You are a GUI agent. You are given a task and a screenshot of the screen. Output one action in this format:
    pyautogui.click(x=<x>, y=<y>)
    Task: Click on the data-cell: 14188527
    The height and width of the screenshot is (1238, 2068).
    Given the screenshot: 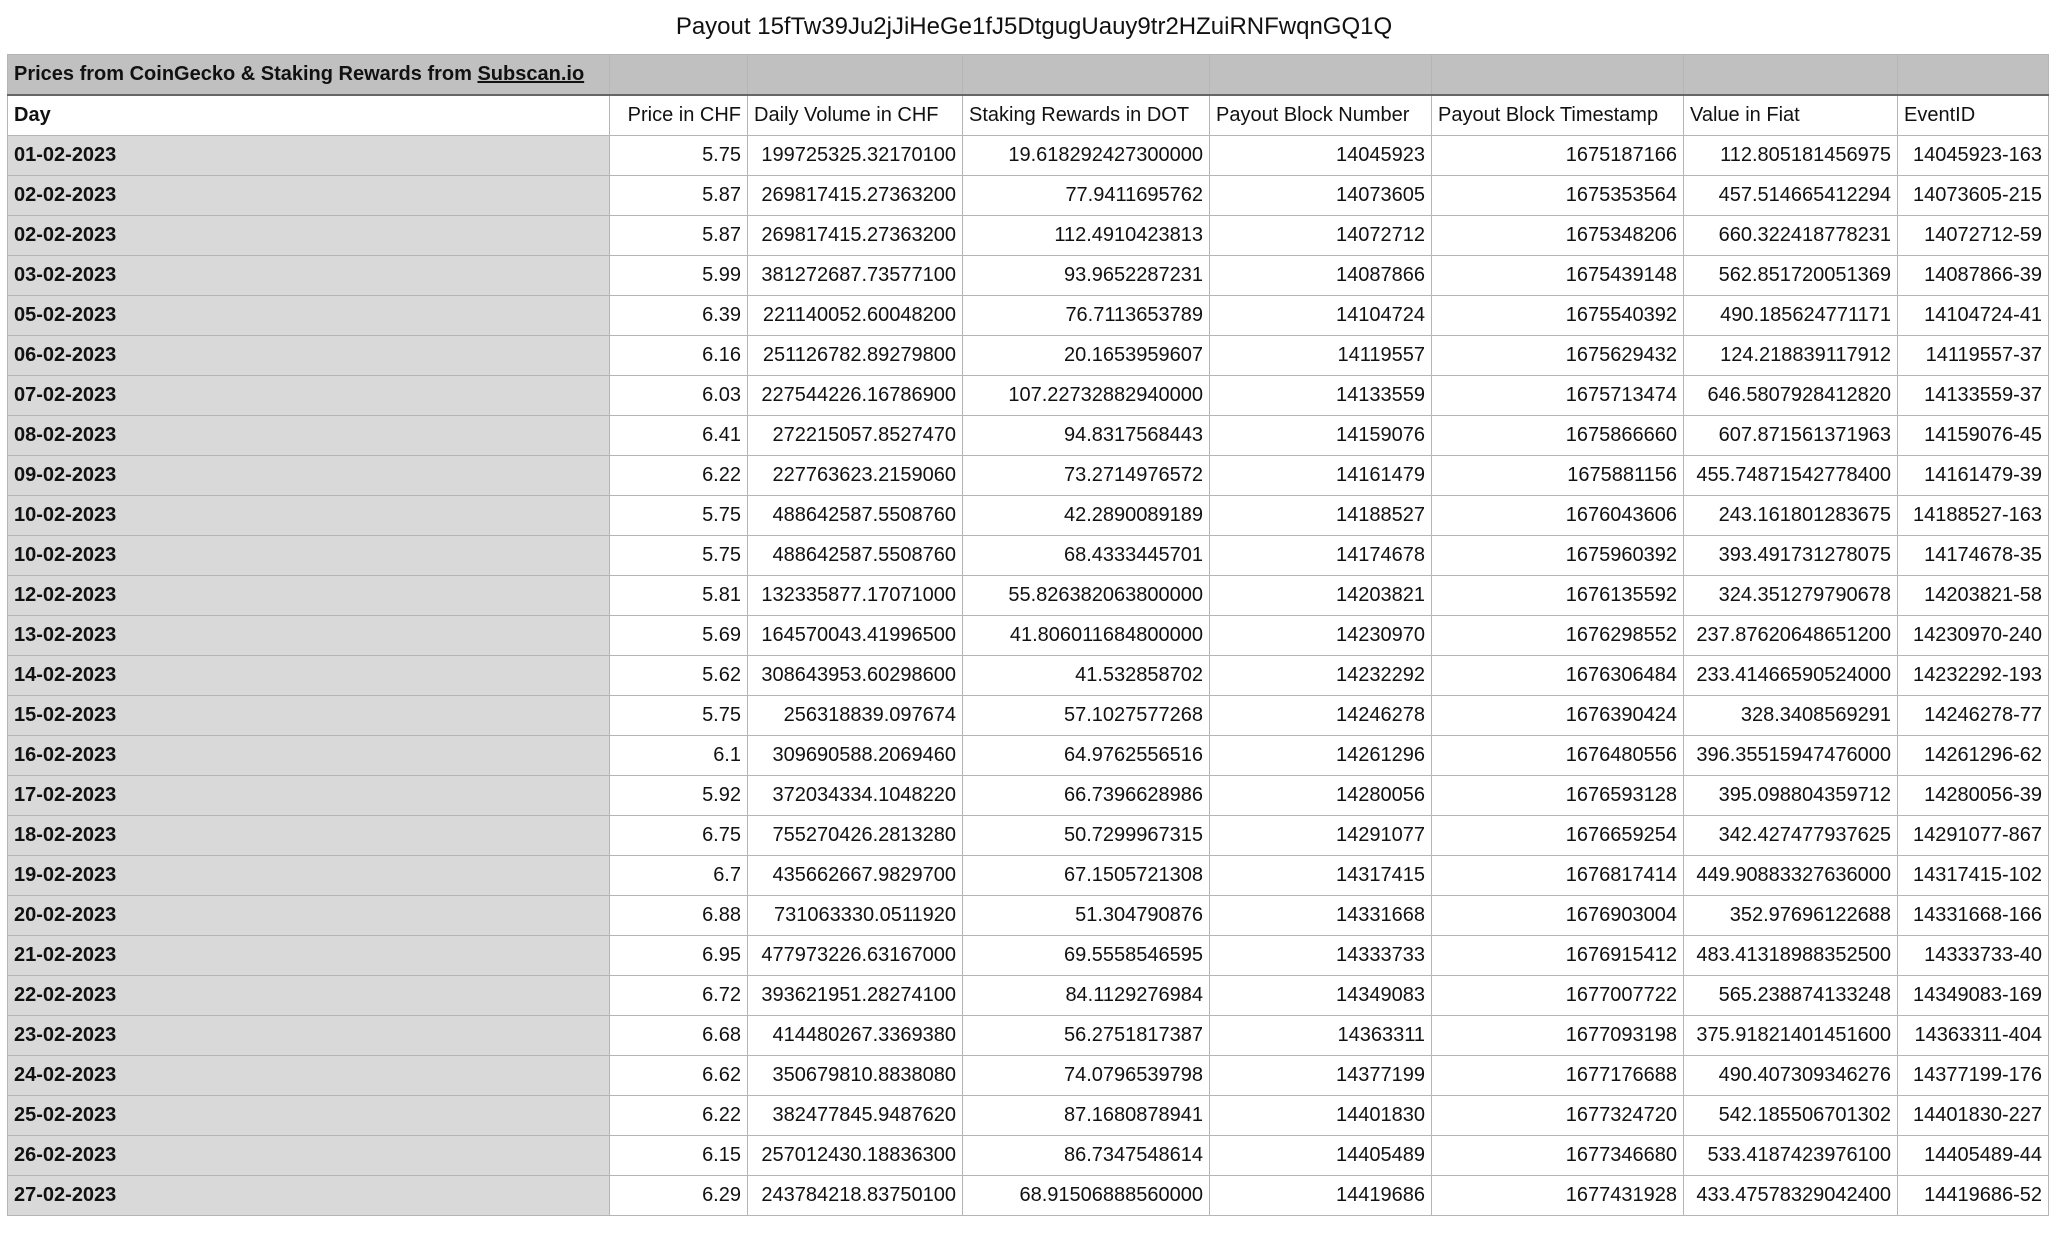 What is the action you would take?
    pyautogui.click(x=1321, y=516)
    